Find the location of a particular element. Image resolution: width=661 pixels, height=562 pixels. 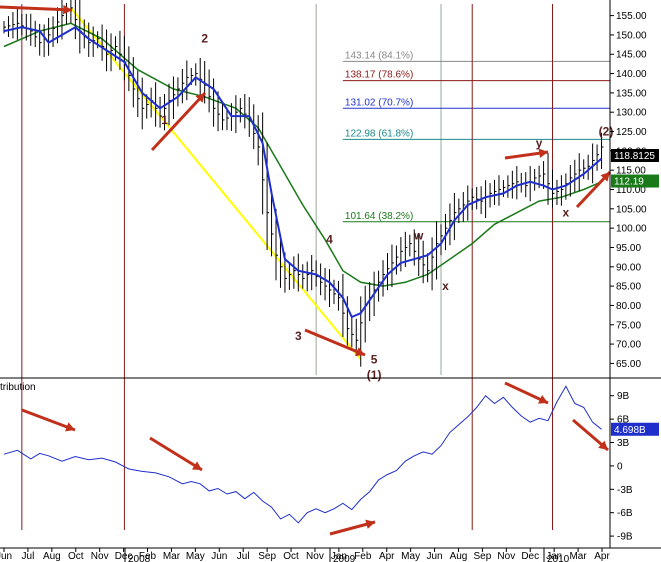

indicator-tick-label: -3B is located at coordinates (625, 490).